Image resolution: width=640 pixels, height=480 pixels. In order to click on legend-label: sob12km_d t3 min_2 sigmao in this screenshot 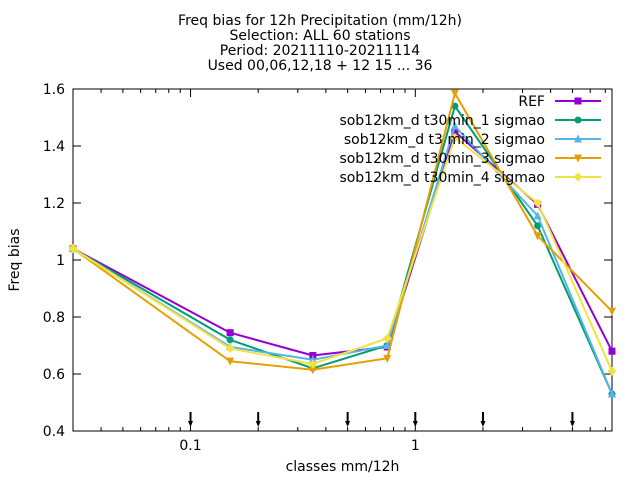, I will do `click(444, 140)`.